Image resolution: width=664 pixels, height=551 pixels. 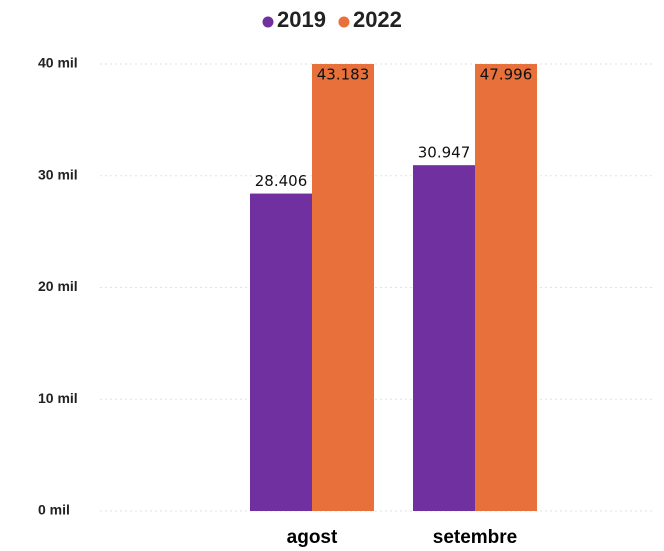 What do you see at coordinates (58, 398) in the screenshot?
I see `y-tick-label: 10 mil` at bounding box center [58, 398].